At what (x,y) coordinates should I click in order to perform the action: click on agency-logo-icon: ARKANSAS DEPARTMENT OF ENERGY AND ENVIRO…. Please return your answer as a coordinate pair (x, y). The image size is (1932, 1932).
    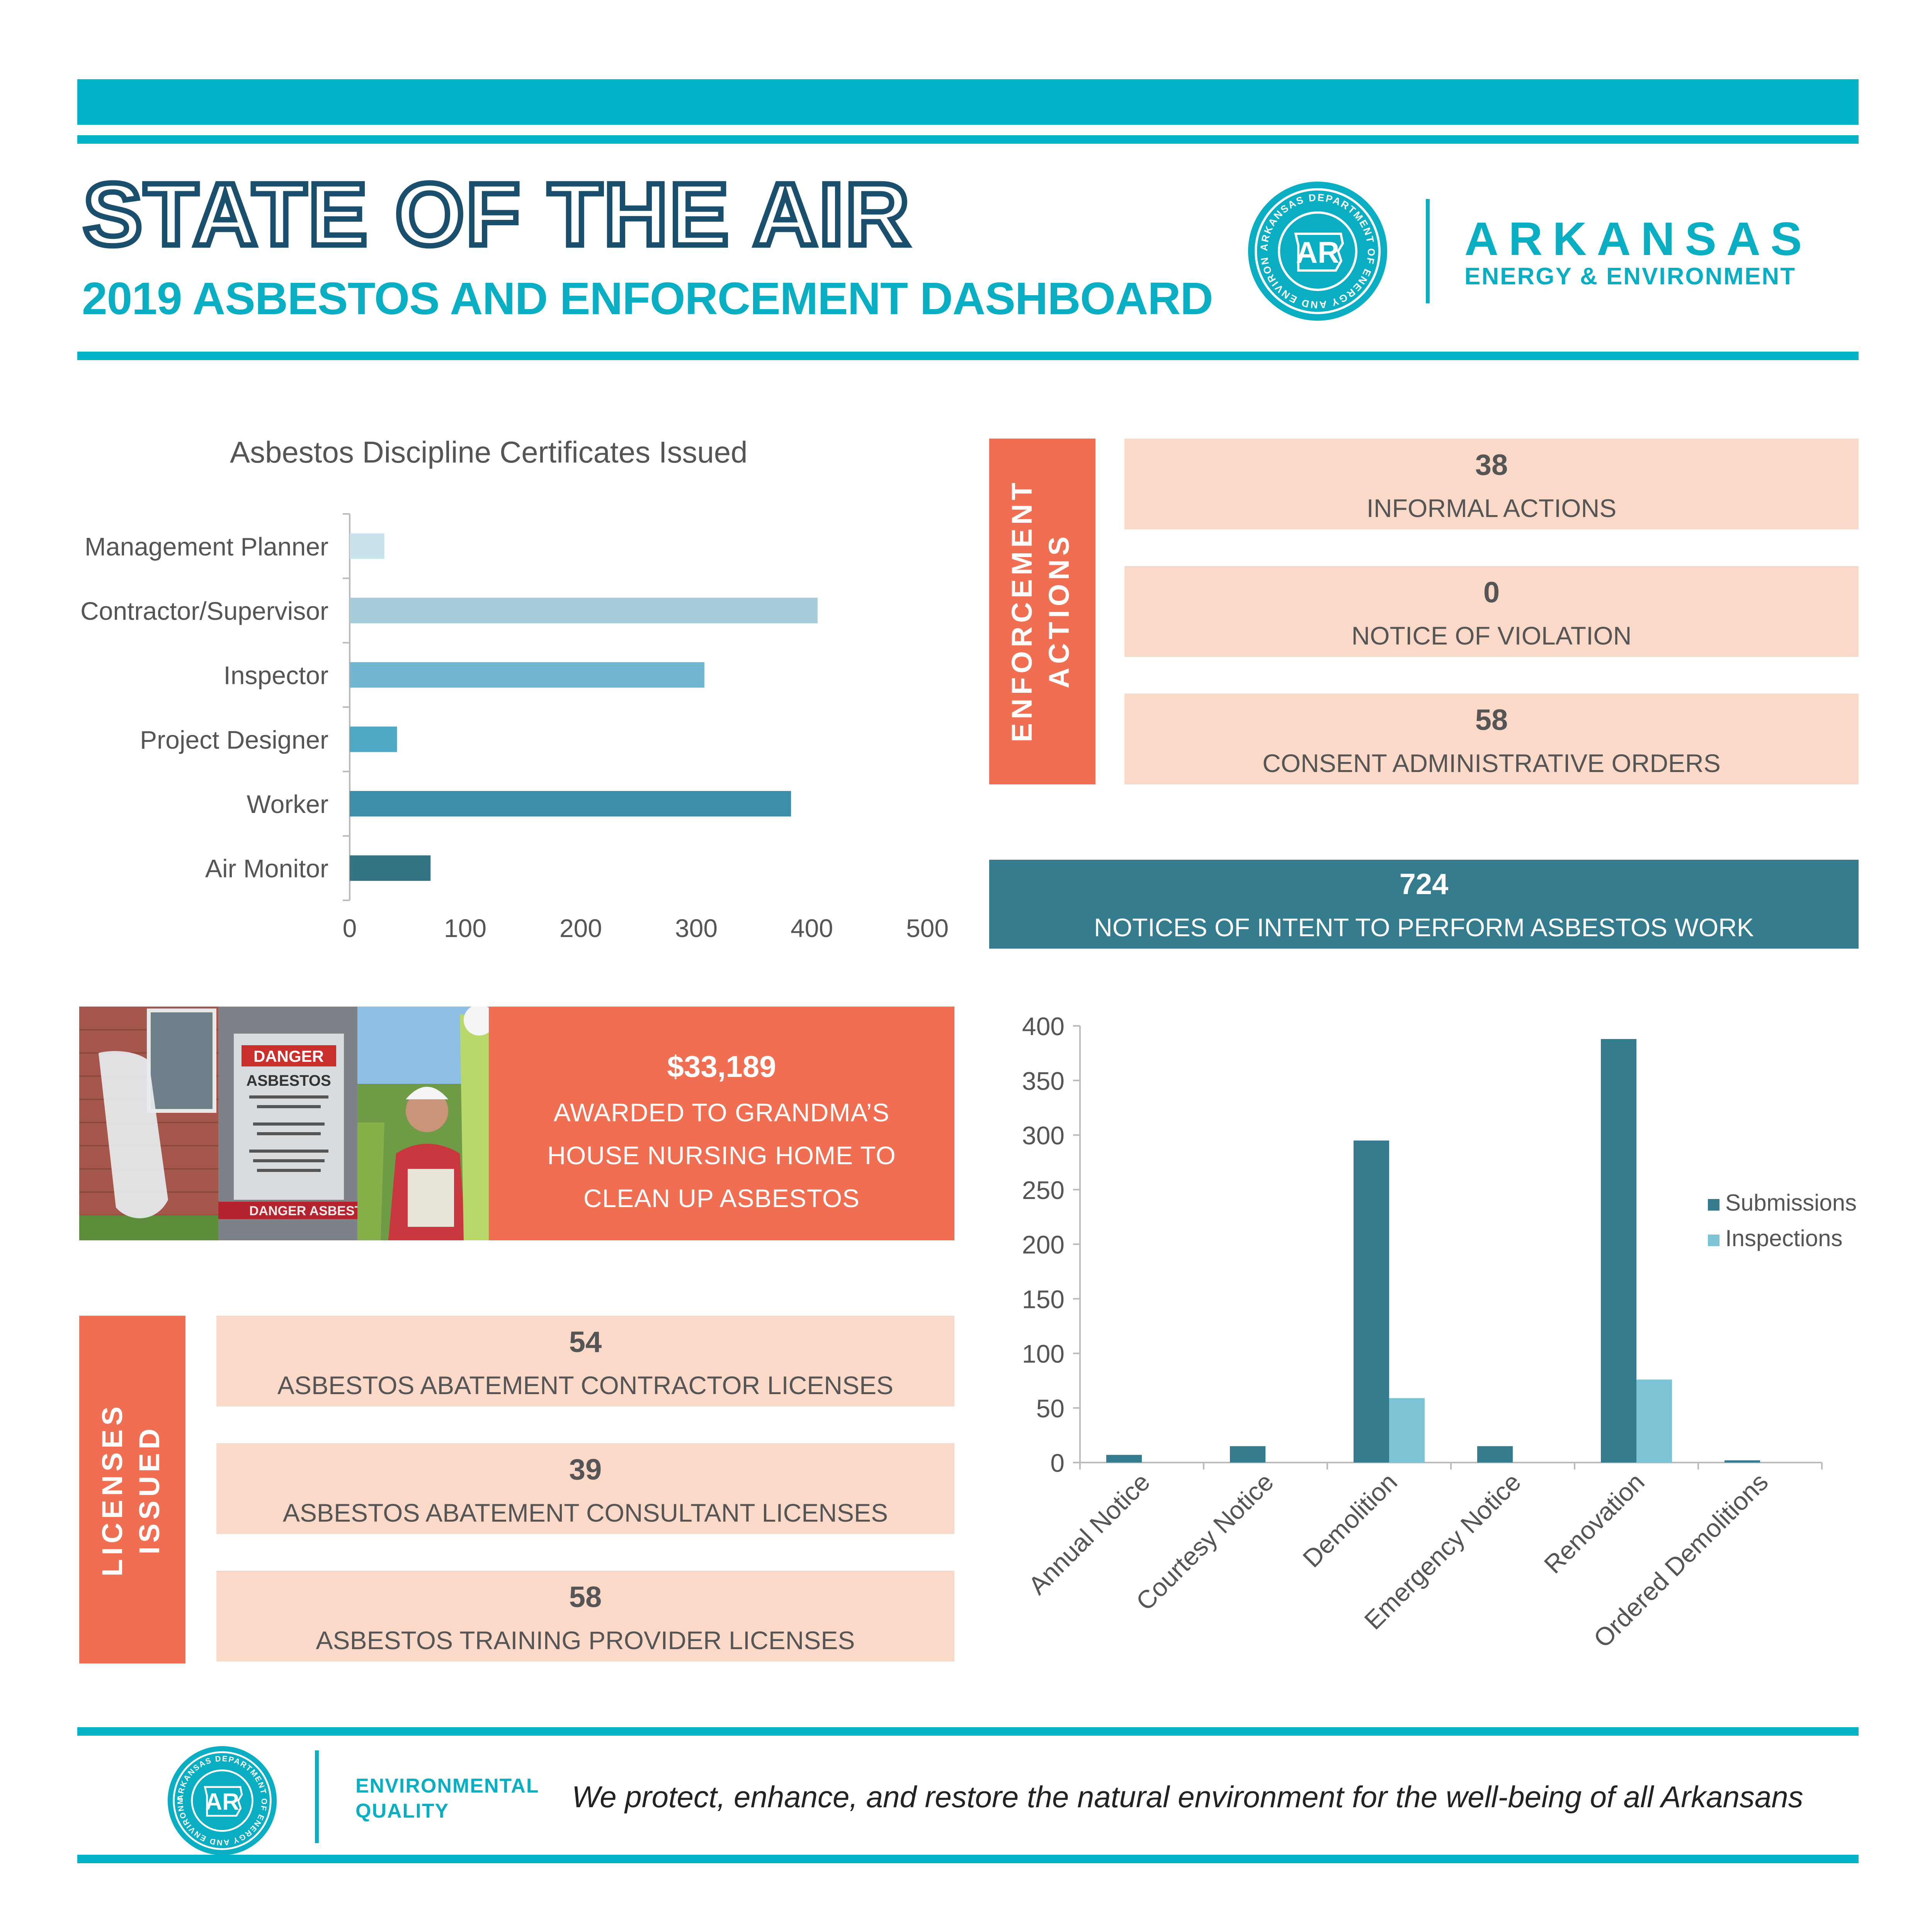
    Looking at the image, I should click on (1317, 251).